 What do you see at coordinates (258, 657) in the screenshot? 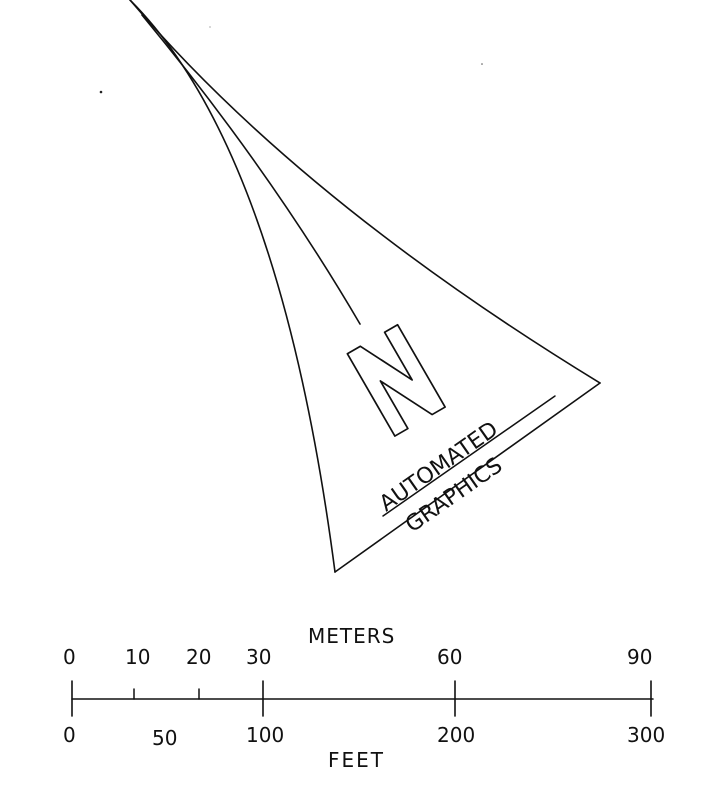
I see `meter-label: 30` at bounding box center [258, 657].